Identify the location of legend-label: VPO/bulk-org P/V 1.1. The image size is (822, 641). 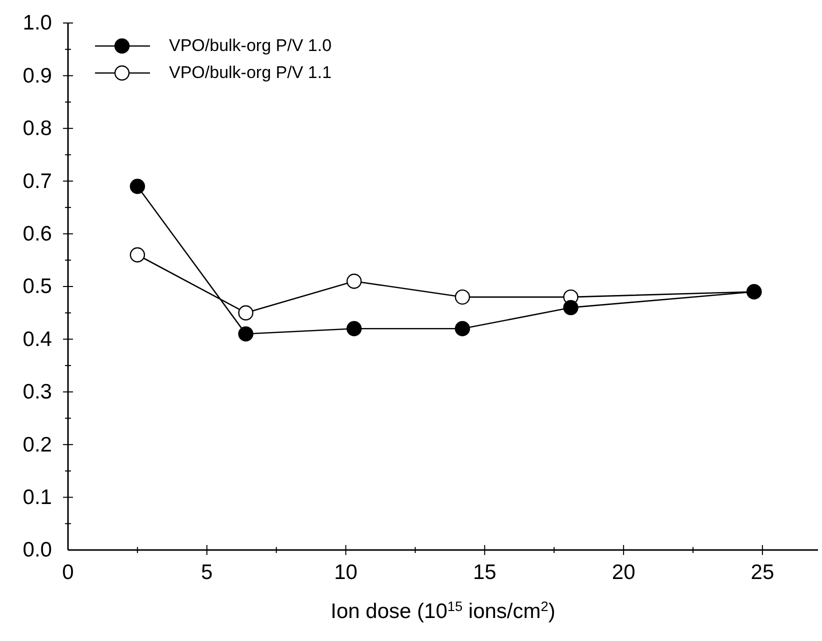
(250, 72).